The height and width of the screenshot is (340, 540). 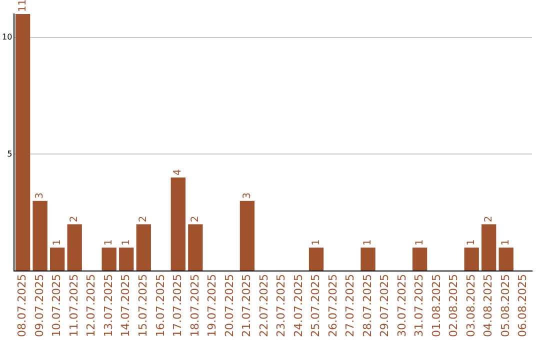 What do you see at coordinates (385, 306) in the screenshot?
I see `x-tick-label: 29.07.2025` at bounding box center [385, 306].